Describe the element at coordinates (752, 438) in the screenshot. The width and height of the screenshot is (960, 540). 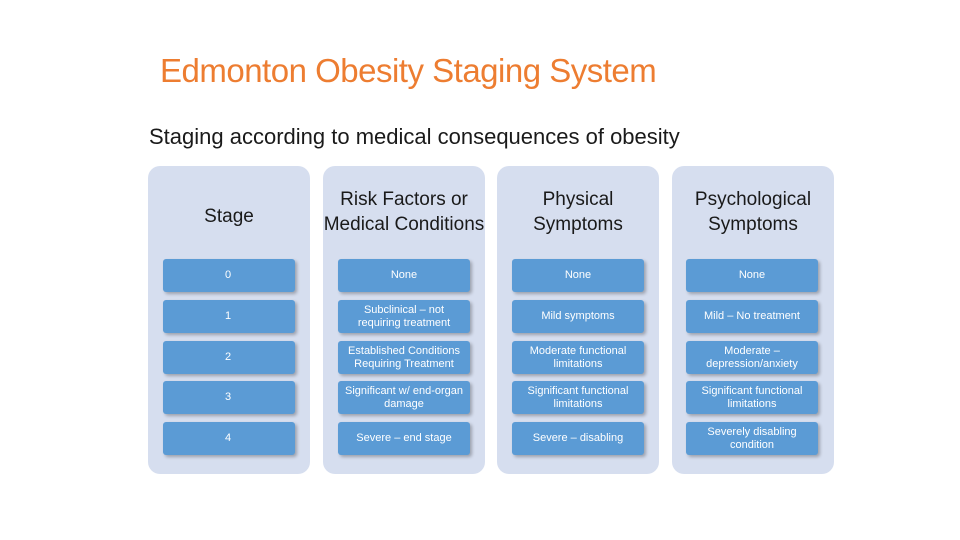
I see `psychological-symptoms-cell: Severely disabling condition` at that location.